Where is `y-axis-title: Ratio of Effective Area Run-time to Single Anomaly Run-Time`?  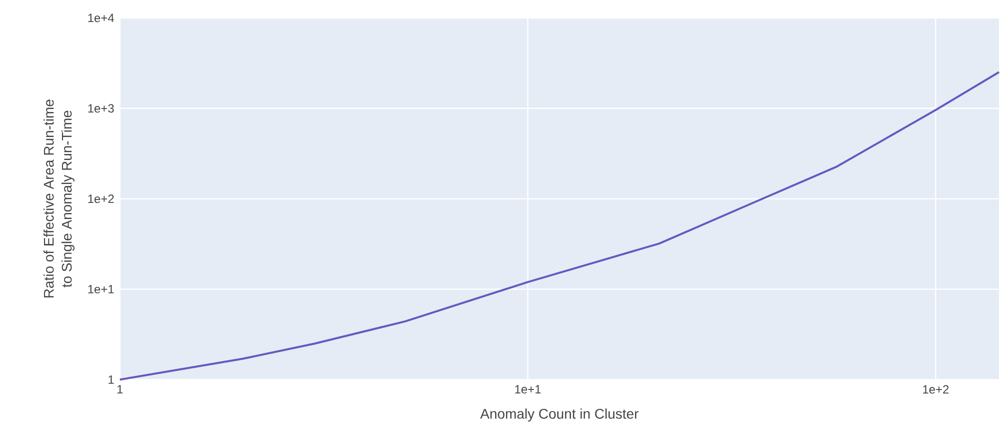
y-axis-title: Ratio of Effective Area Run-time to Single Anomaly Run-Time is located at coordinates (58, 199).